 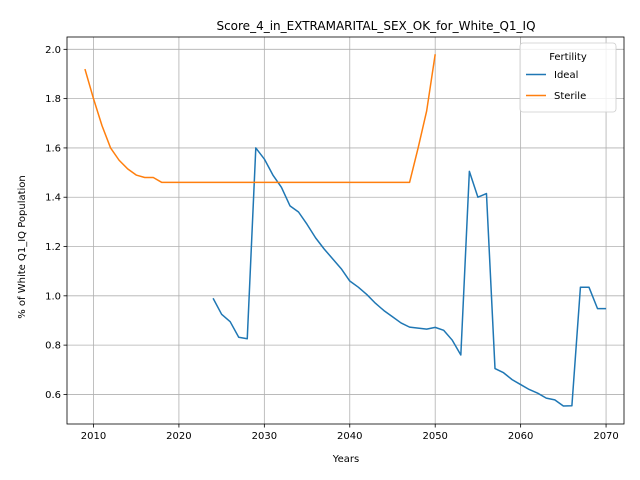 What do you see at coordinates (605, 436) in the screenshot?
I see `x-tick-label: 2070` at bounding box center [605, 436].